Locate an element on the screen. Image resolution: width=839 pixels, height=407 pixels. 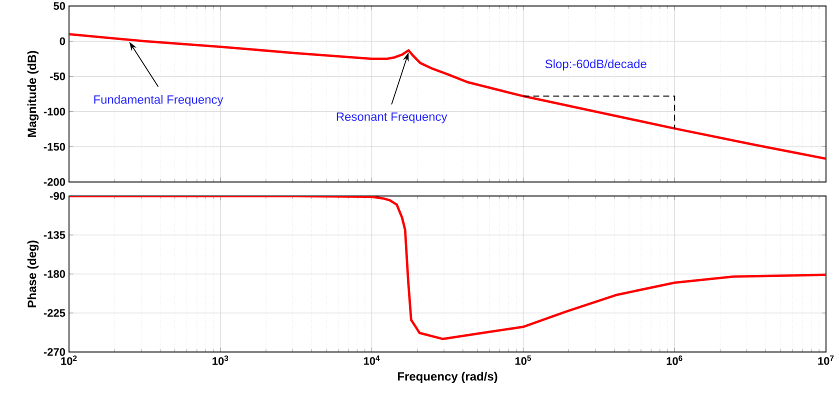
y-tick-label: -150 is located at coordinates (55, 146).